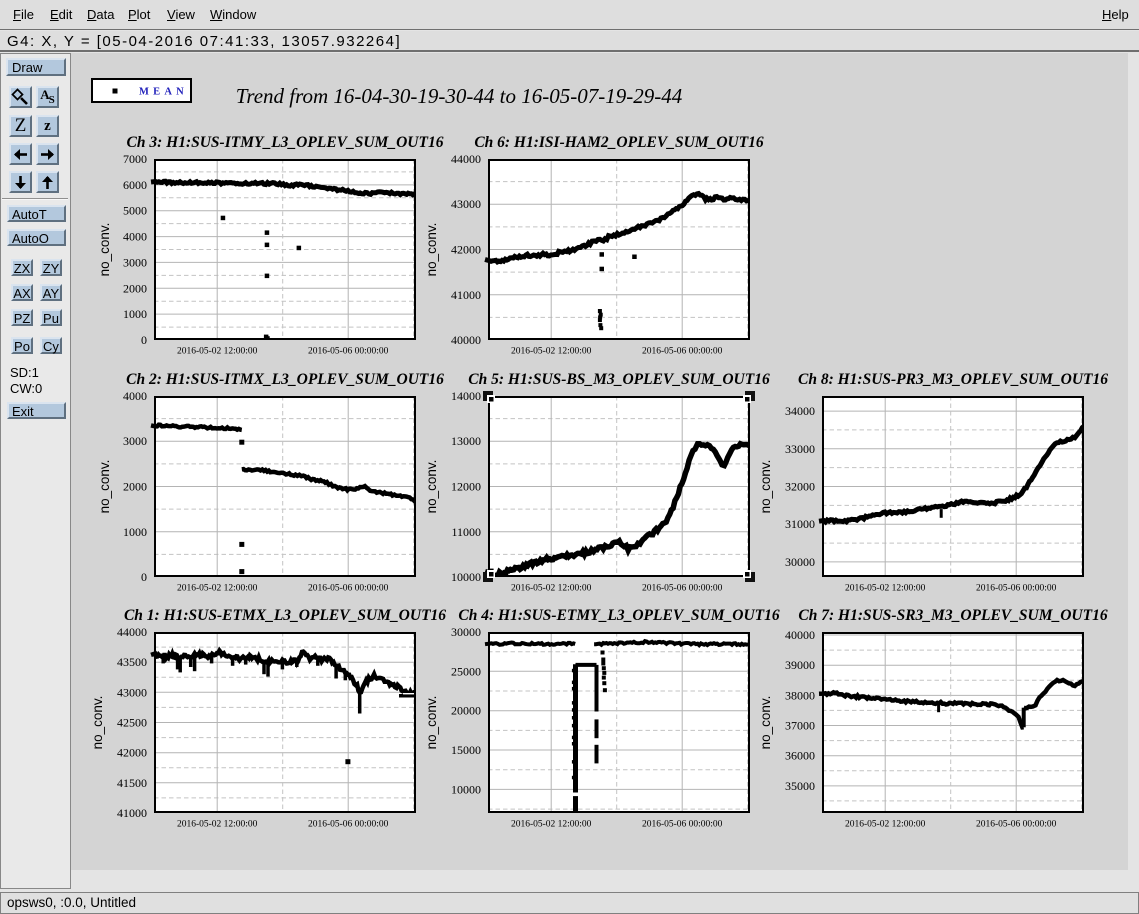 The height and width of the screenshot is (914, 1139). What do you see at coordinates (285, 615) in the screenshot?
I see `svg-text:Ch 1: H1:SUS-ETMX_L3_OPLEV_SUM: Ch 1: H1:SUS-ETMX_L3_OPLEV_SUM_OUT16` at bounding box center [285, 615].